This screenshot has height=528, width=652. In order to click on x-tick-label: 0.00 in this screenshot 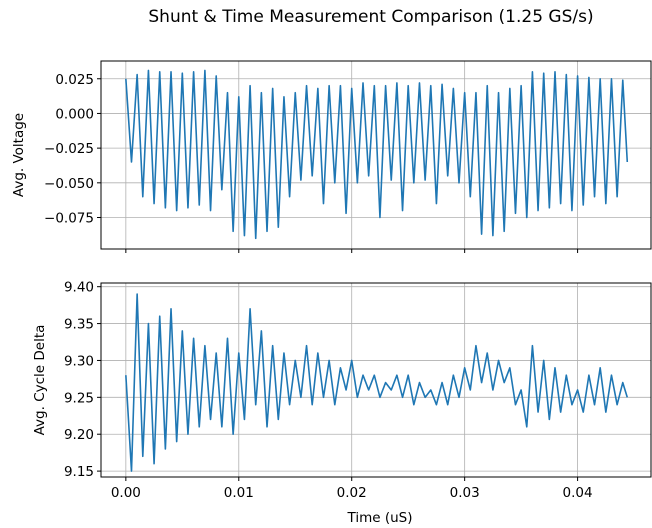, I will do `click(126, 493)`.